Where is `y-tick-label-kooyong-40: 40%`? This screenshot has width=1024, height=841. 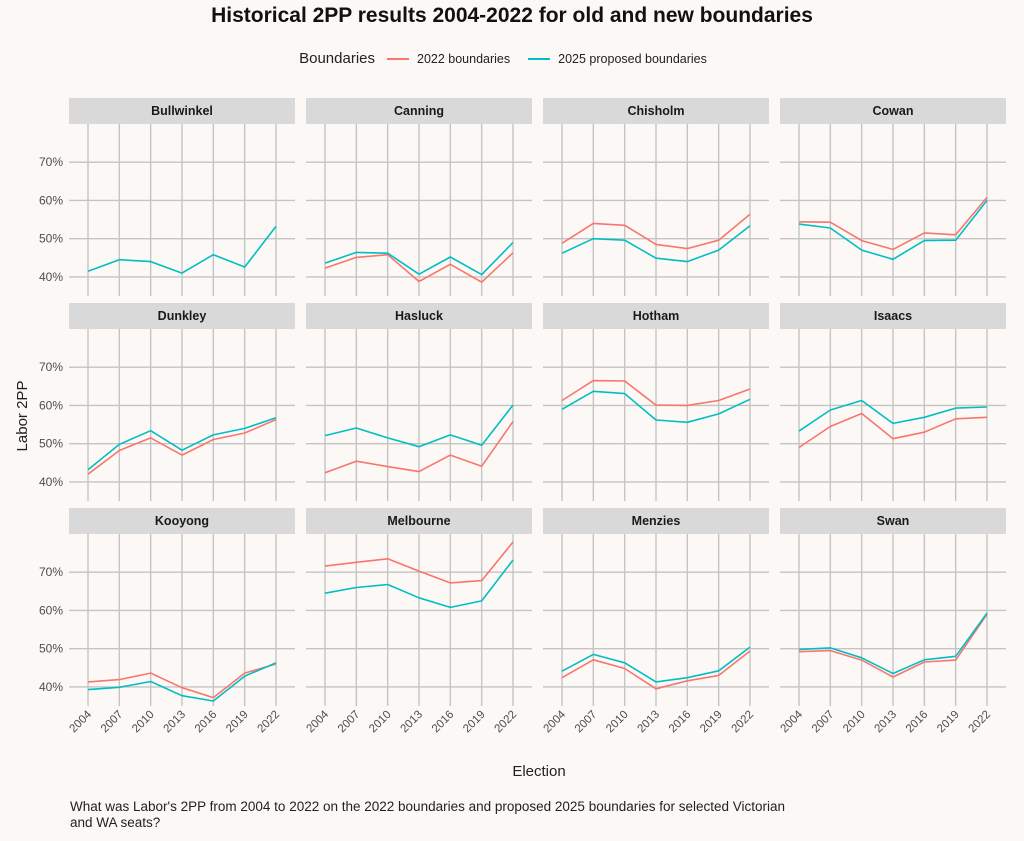 y-tick-label-kooyong-40: 40% is located at coordinates (51, 687).